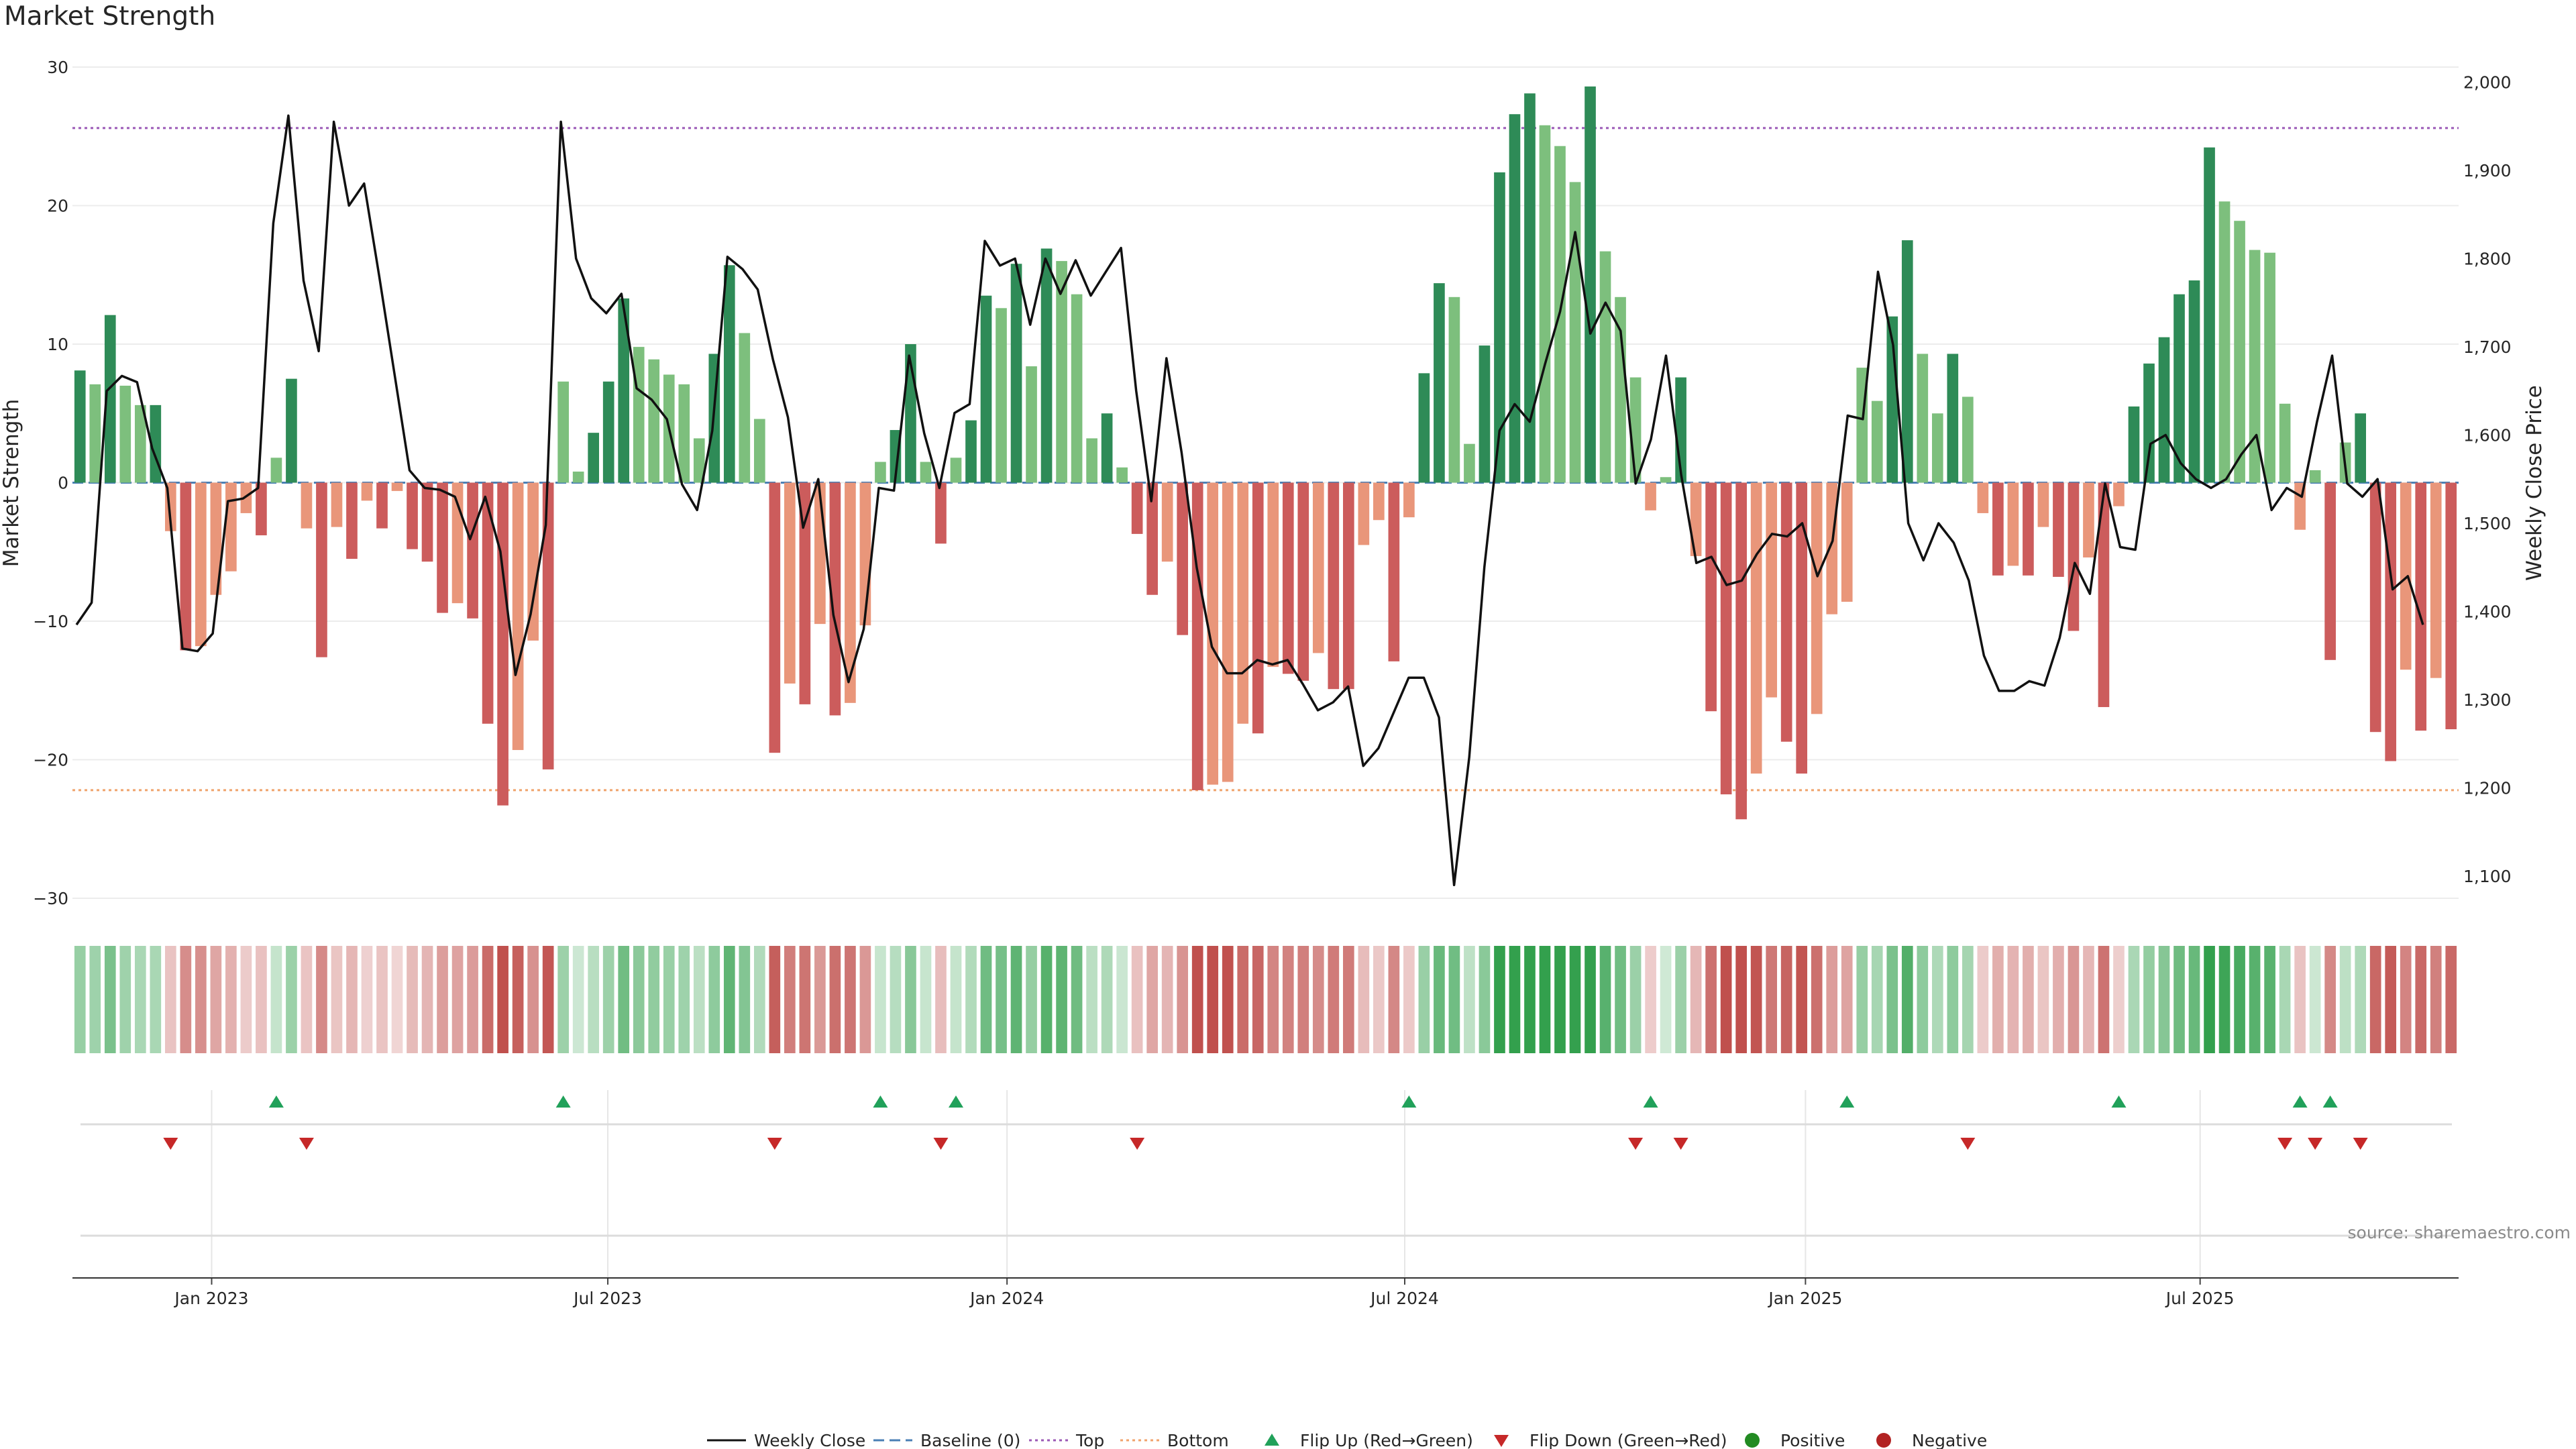 Image resolution: width=2576 pixels, height=1449 pixels. I want to click on legend-item: Weekly Close, so click(786, 1440).